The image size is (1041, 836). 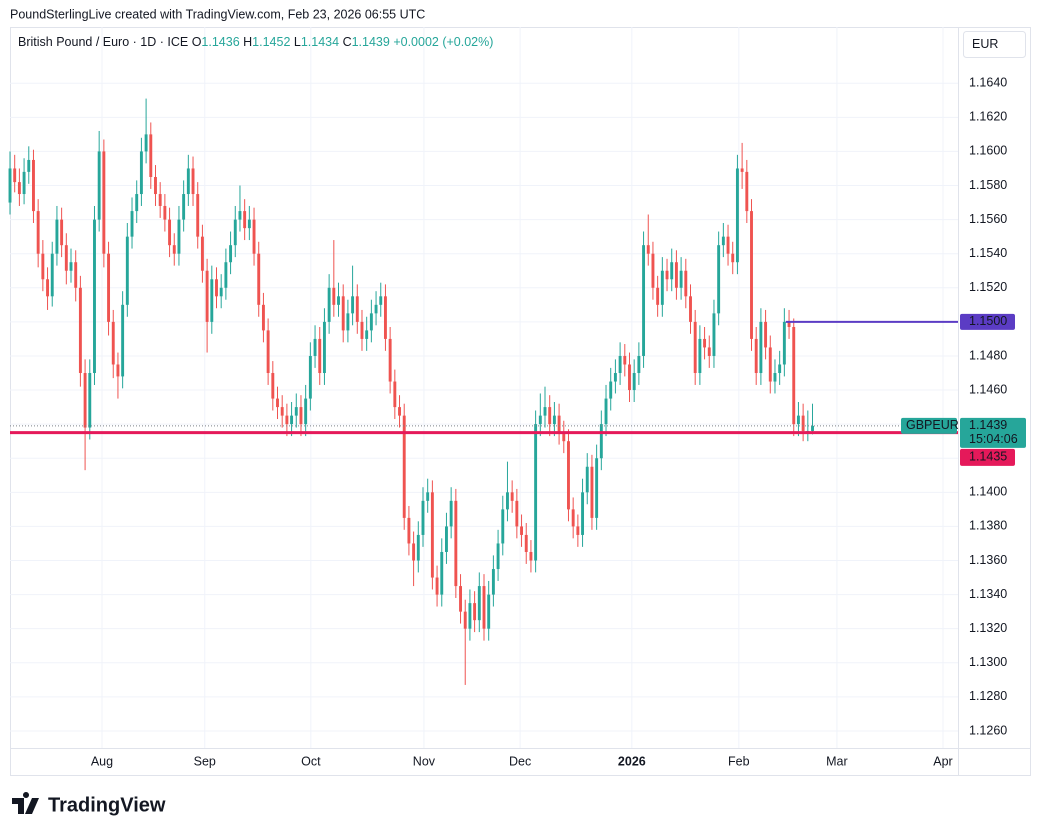 I want to click on logo: TradingView, so click(x=89, y=803).